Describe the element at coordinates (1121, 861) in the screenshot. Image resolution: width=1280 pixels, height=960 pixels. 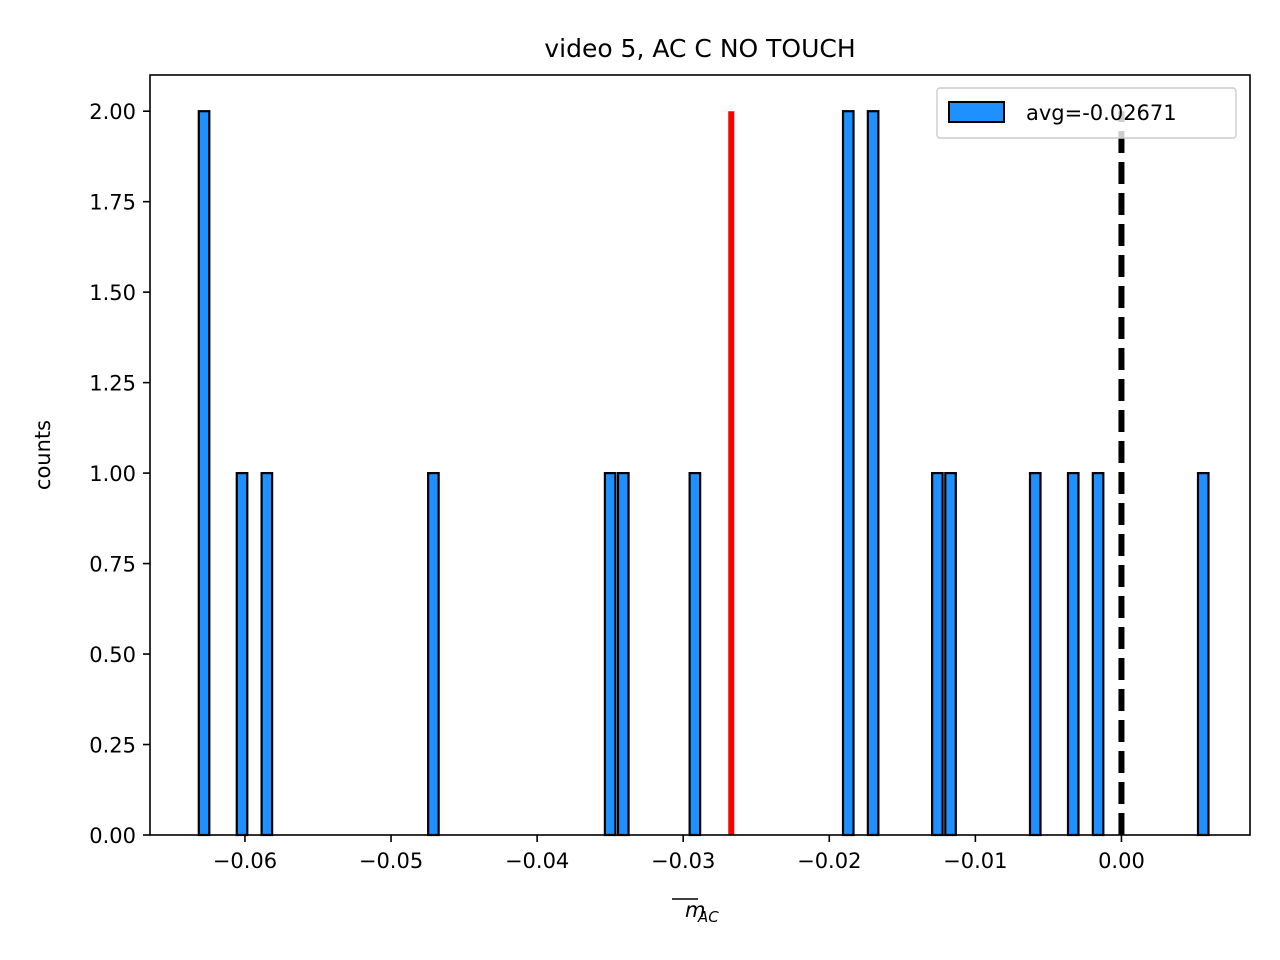
I see `x-tick-label-6: 0.00` at that location.